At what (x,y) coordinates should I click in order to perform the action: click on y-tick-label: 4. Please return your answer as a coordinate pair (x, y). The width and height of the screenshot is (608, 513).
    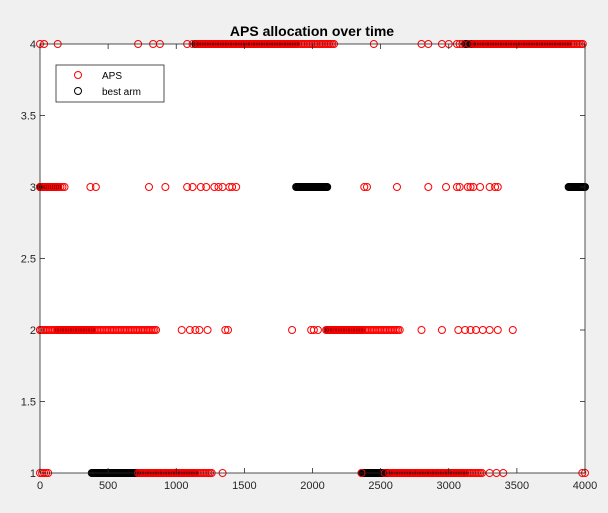
    Looking at the image, I should click on (33, 45).